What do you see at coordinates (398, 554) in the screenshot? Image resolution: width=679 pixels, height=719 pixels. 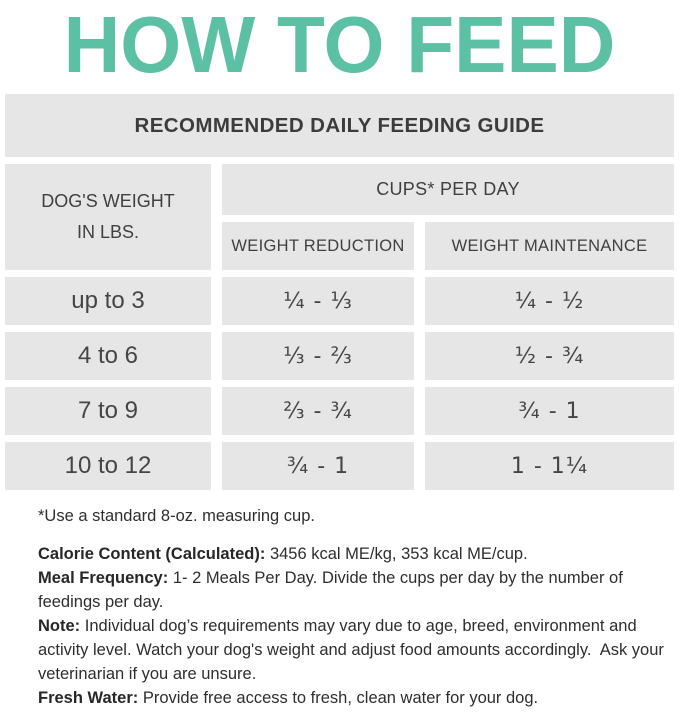 I see `info-calorie-content-text: 3456 kcal ME/kg, 353 kcal ME/cup.` at bounding box center [398, 554].